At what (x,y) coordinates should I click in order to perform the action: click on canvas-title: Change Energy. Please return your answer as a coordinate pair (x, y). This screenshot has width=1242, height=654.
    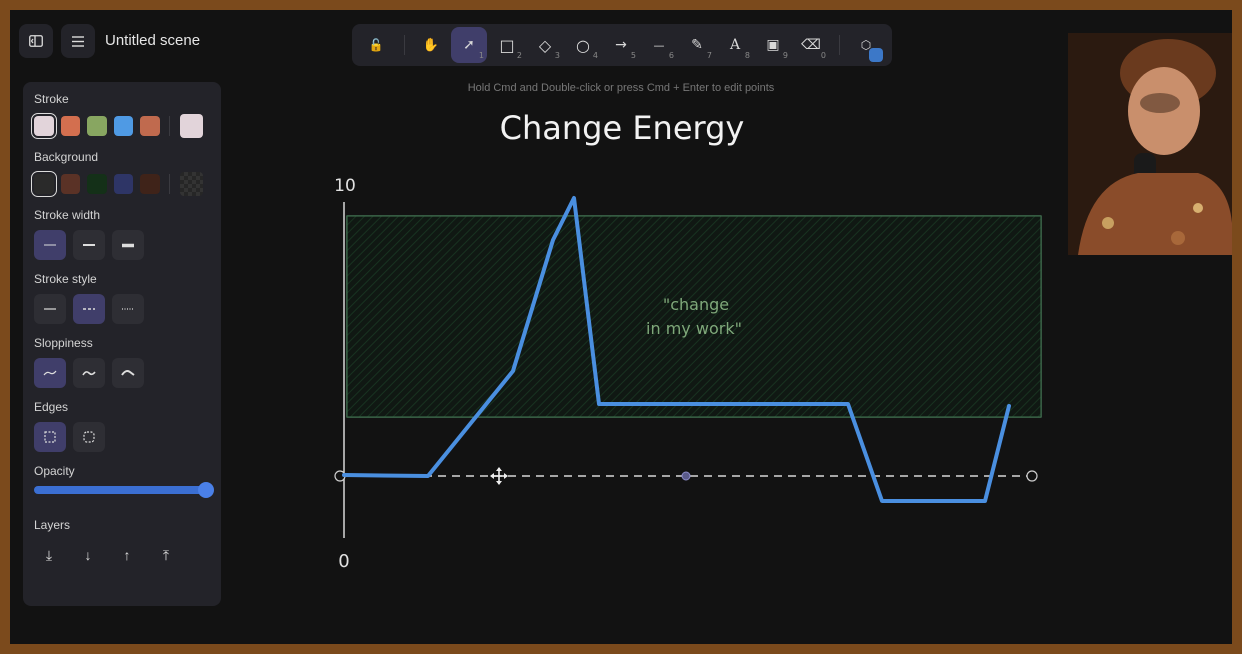
    Looking at the image, I should click on (622, 128).